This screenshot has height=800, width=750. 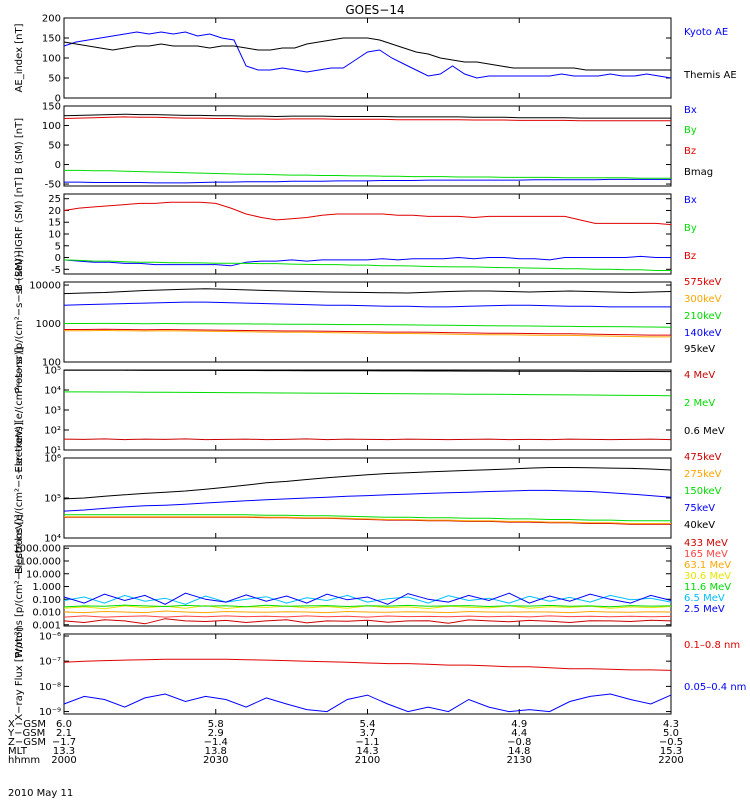 What do you see at coordinates (707, 587) in the screenshot?
I see `legend-entry: 11.6 MeV` at bounding box center [707, 587].